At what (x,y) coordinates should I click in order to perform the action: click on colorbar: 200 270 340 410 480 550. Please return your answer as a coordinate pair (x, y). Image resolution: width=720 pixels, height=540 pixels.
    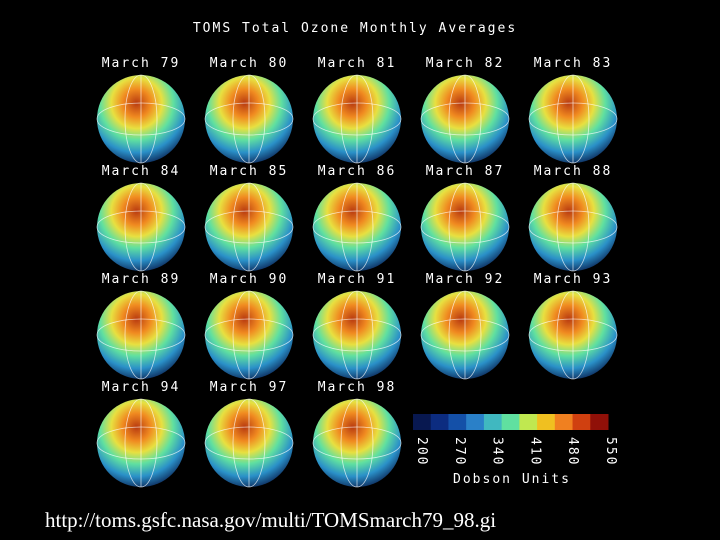
    Looking at the image, I should click on (515, 440).